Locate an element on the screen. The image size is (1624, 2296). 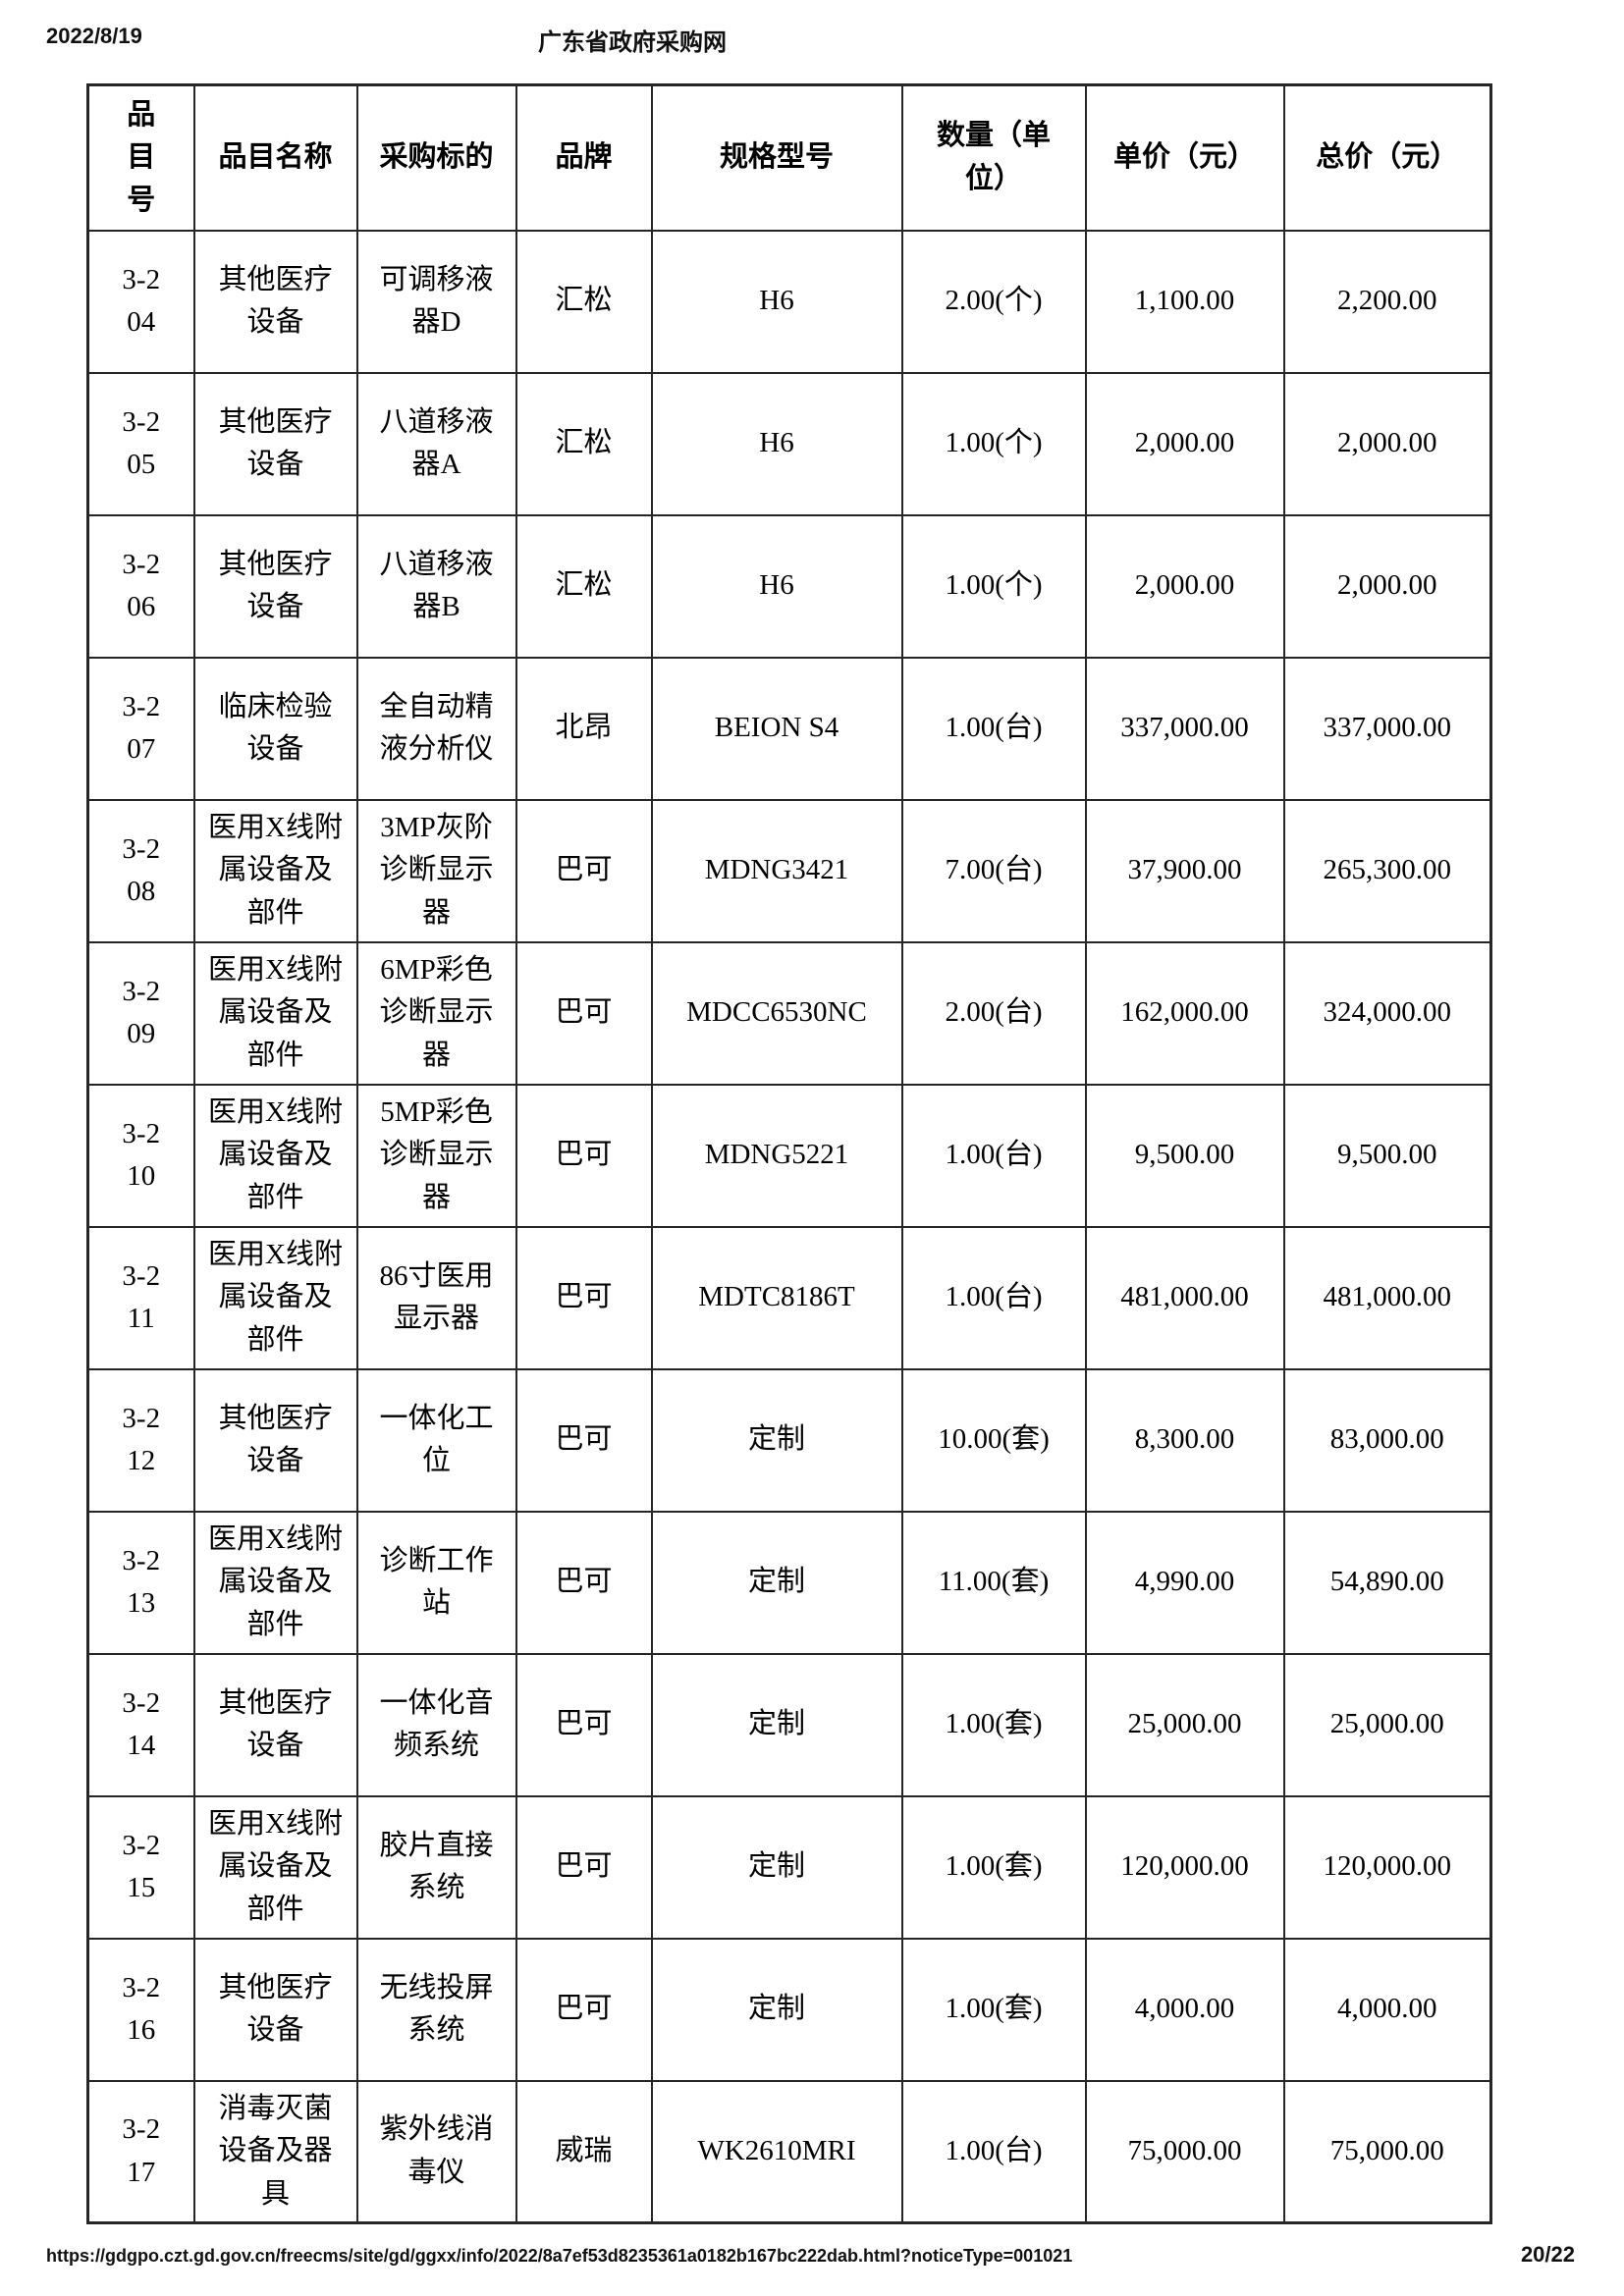
cell-total-price: 324,000.00 is located at coordinates (1387, 1013).